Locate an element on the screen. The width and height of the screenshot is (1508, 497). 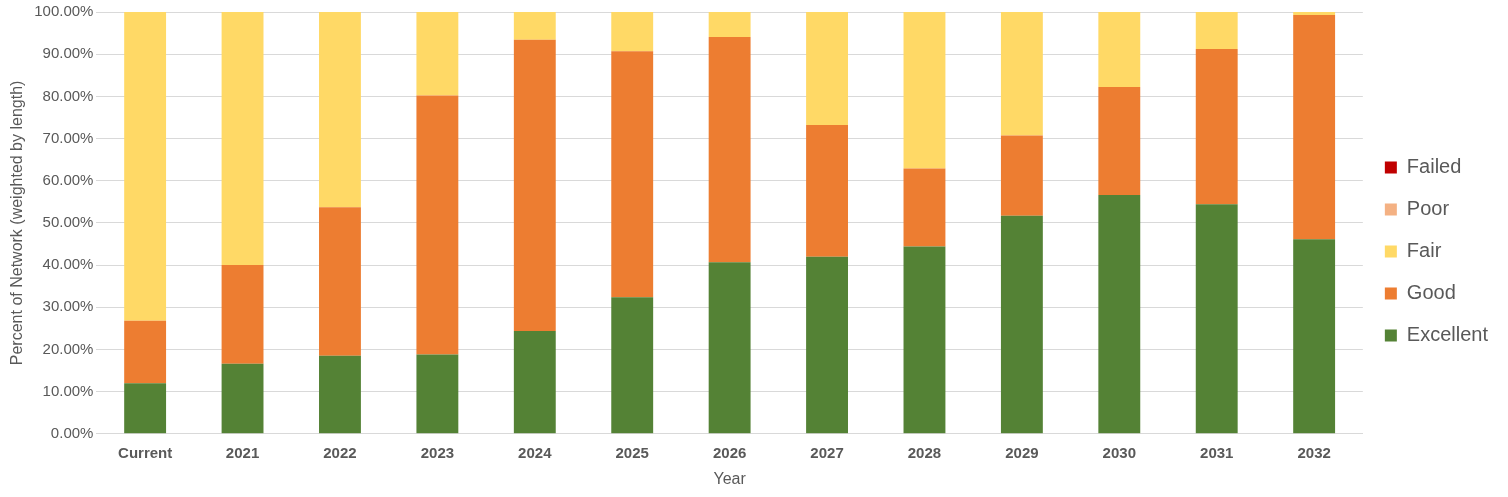
legend-label: Good is located at coordinates (1431, 292).